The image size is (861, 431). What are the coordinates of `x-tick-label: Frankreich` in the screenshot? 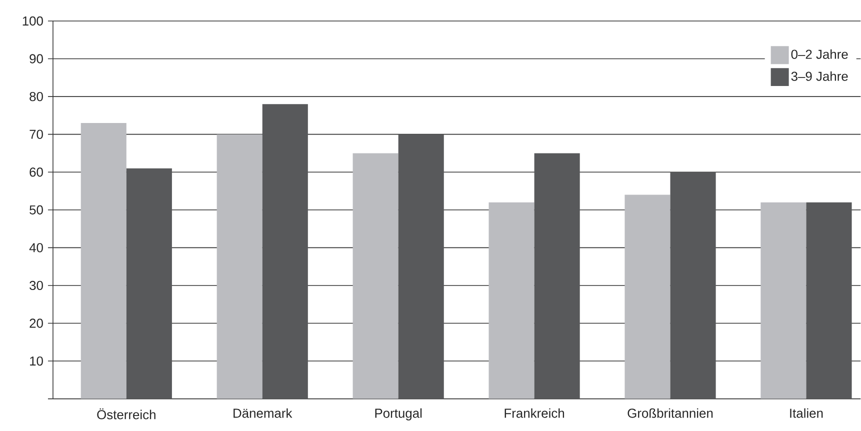 It's located at (534, 413).